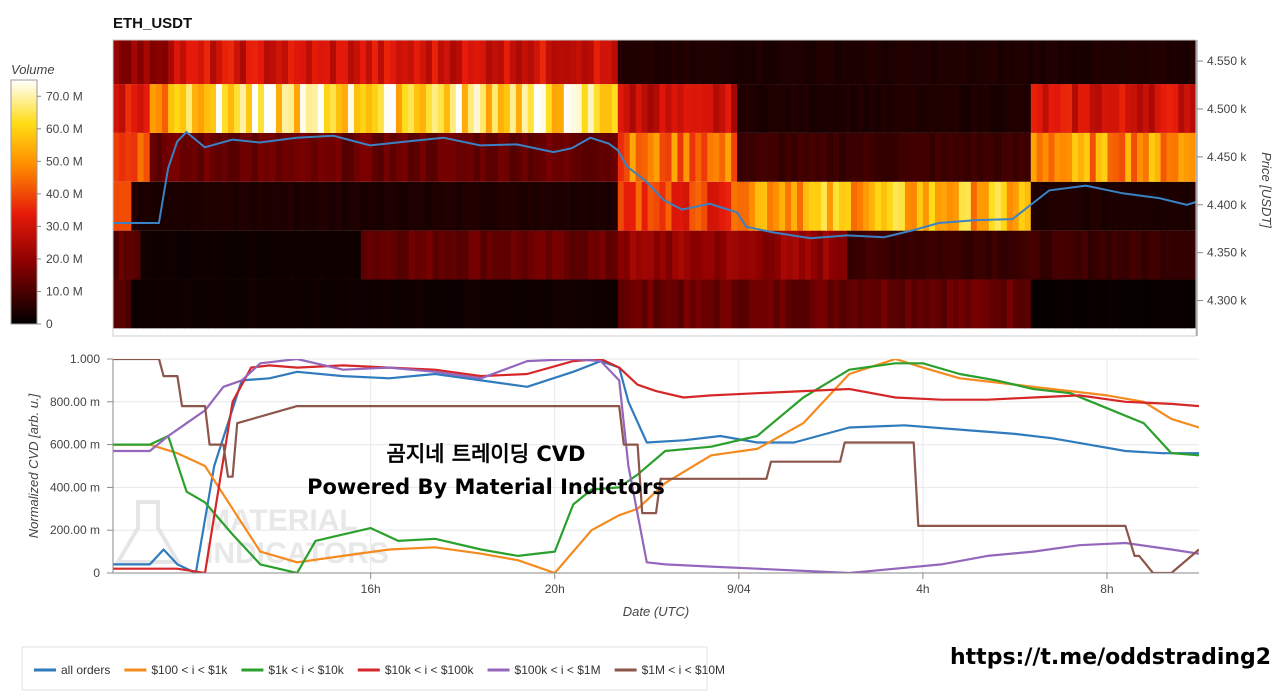  Describe the element at coordinates (1110, 657) in the screenshot. I see `telegram-link: https://t.me/oddstrading2` at that location.